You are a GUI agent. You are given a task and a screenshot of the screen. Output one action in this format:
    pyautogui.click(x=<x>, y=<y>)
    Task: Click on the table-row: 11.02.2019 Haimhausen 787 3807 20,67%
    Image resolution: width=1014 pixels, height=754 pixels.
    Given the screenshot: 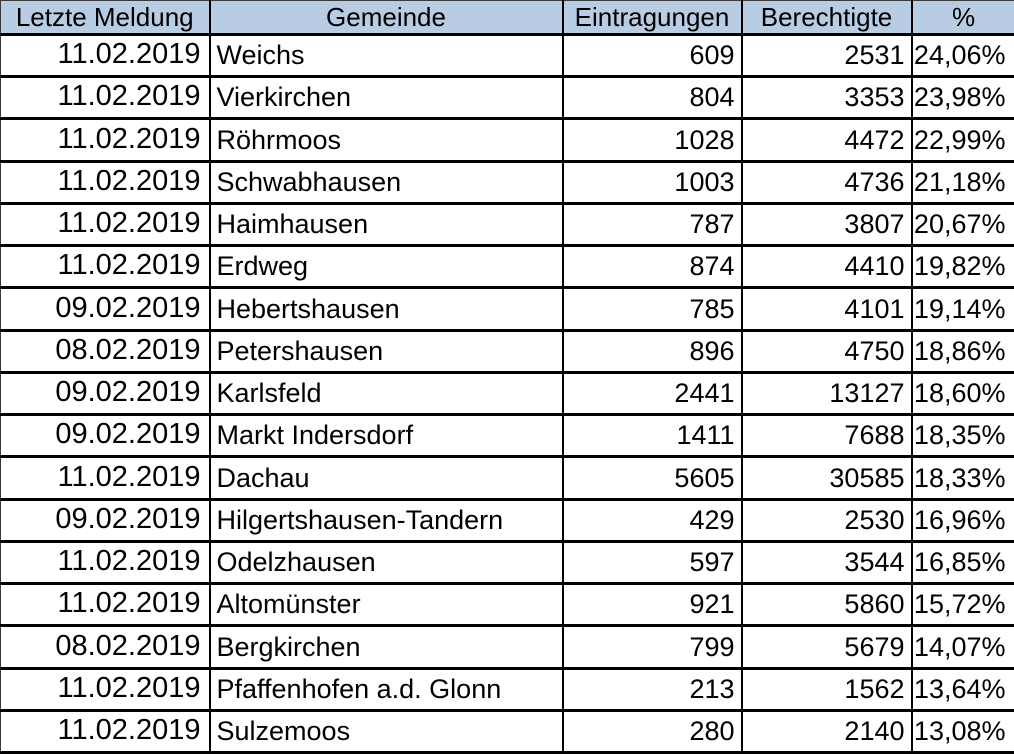 What is the action you would take?
    pyautogui.click(x=507, y=223)
    